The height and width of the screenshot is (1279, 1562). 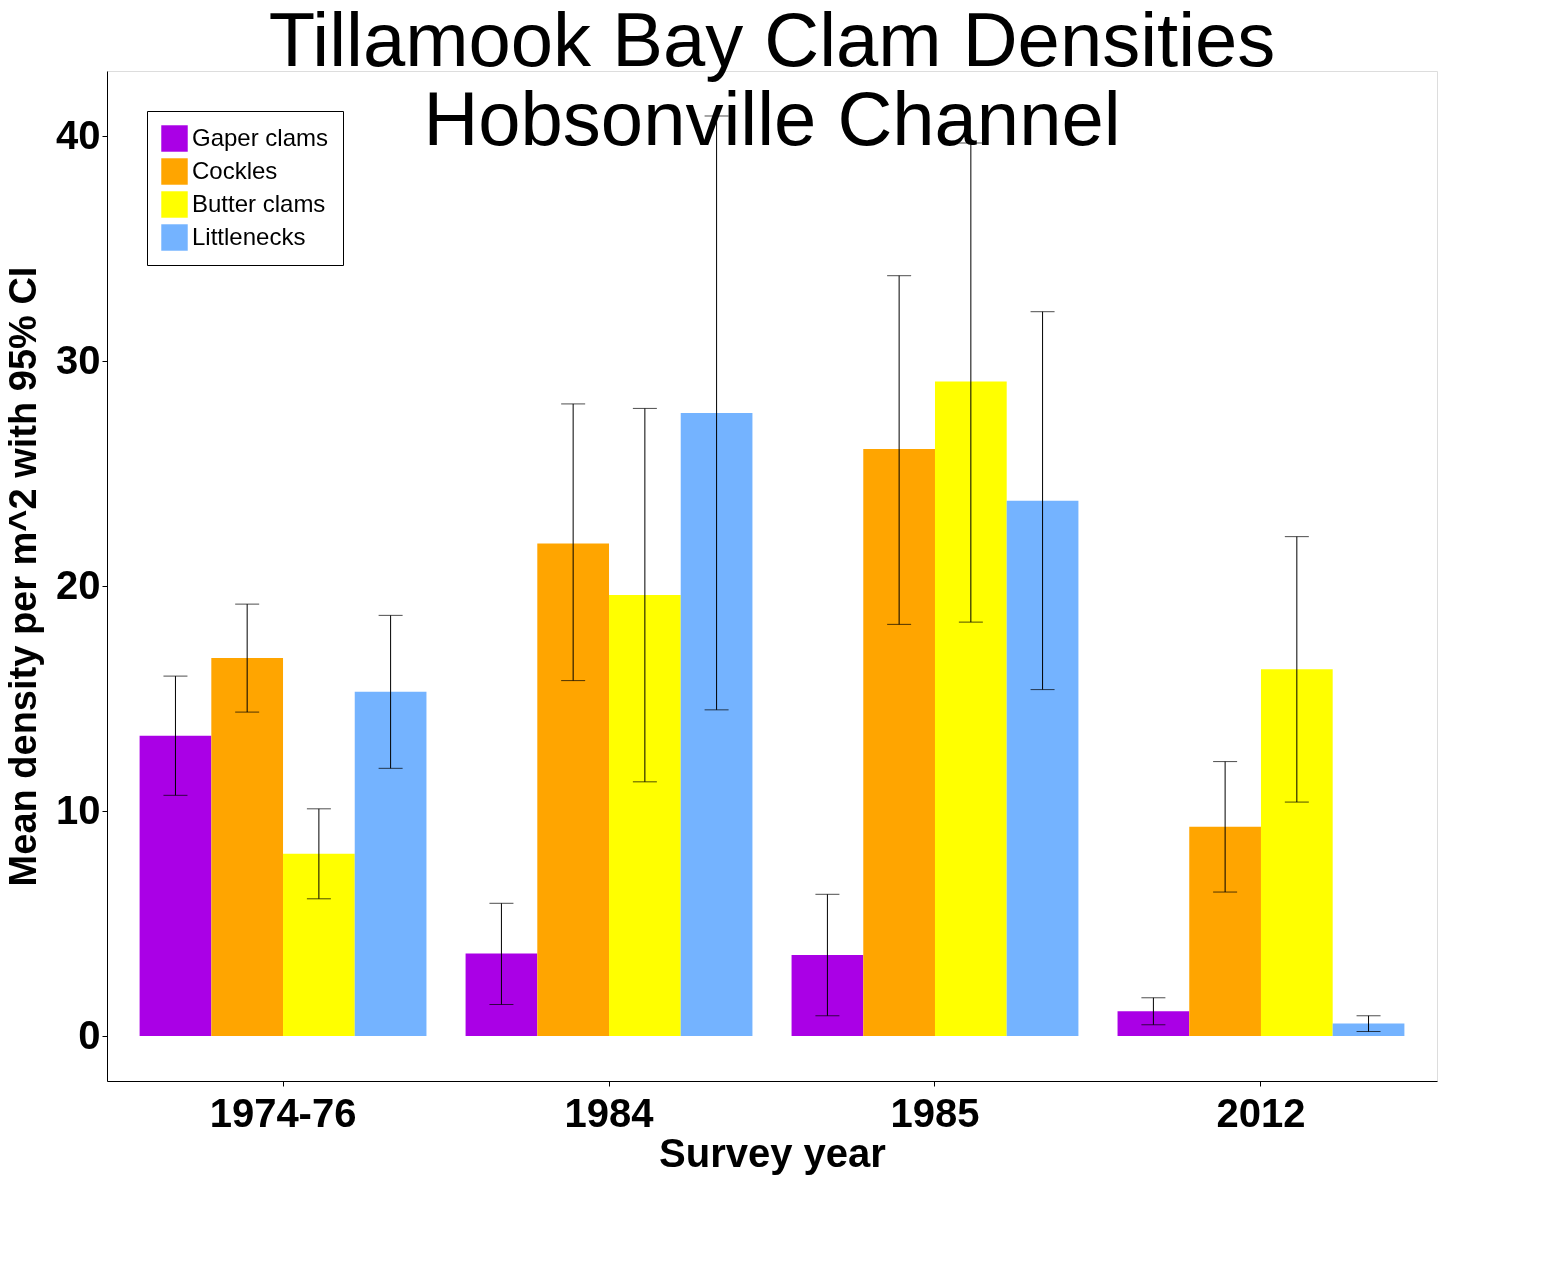 I want to click on x-tick-label: 1974-76, so click(x=283, y=1112).